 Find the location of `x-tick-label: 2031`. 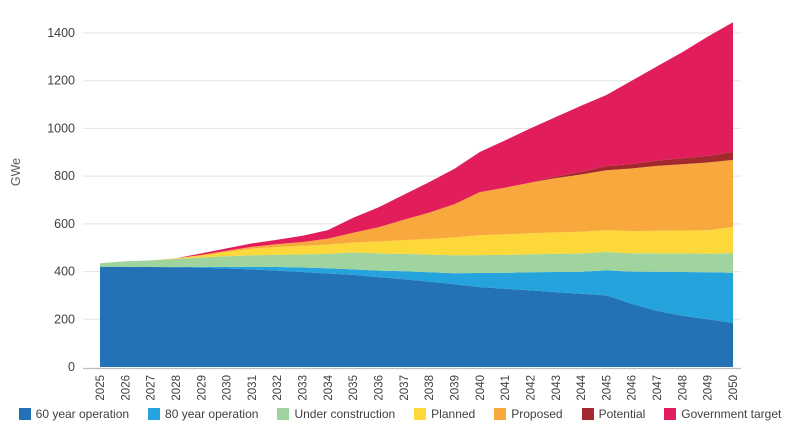

x-tick-label: 2031 is located at coordinates (253, 388).